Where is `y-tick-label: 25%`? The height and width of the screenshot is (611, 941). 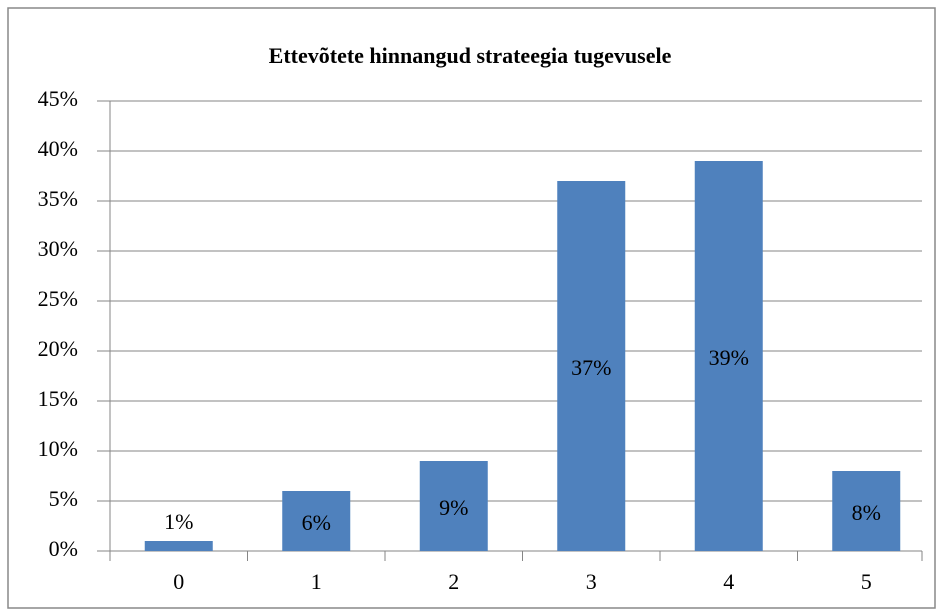 y-tick-label: 25% is located at coordinates (58, 298).